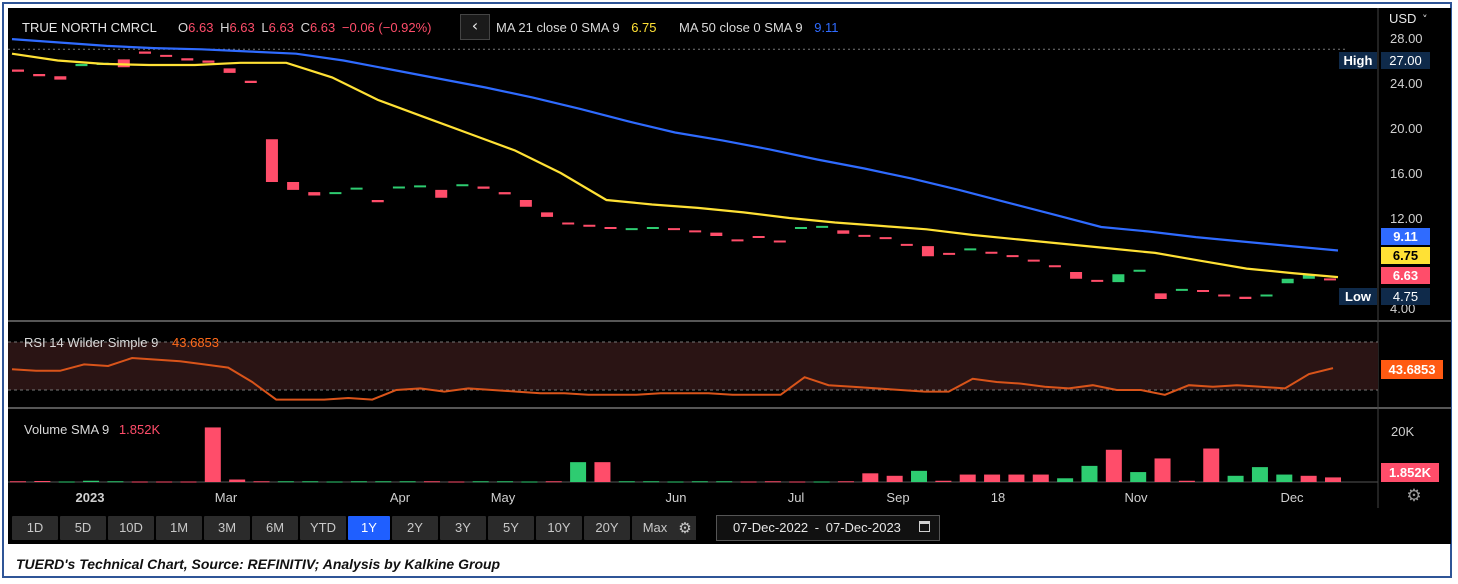 This screenshot has width=1458, height=584. I want to click on volume-legend: Volume SMA 9 1.852K, so click(92, 429).